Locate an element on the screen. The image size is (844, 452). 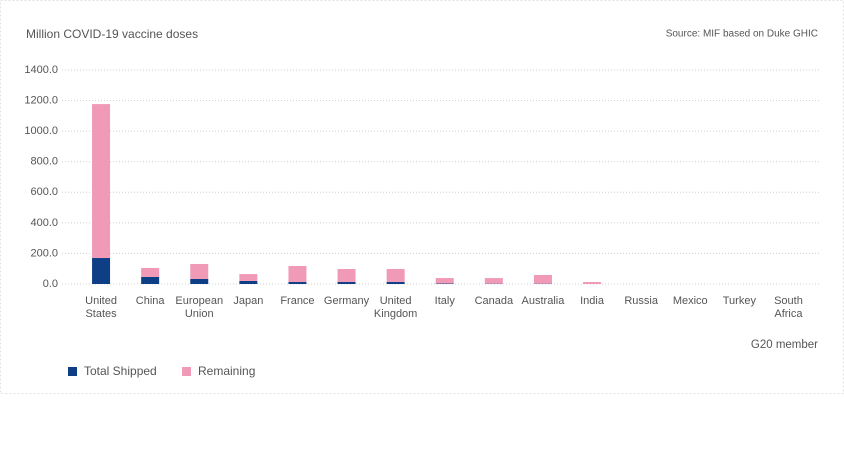
legend-label: Remaining is located at coordinates (226, 371).